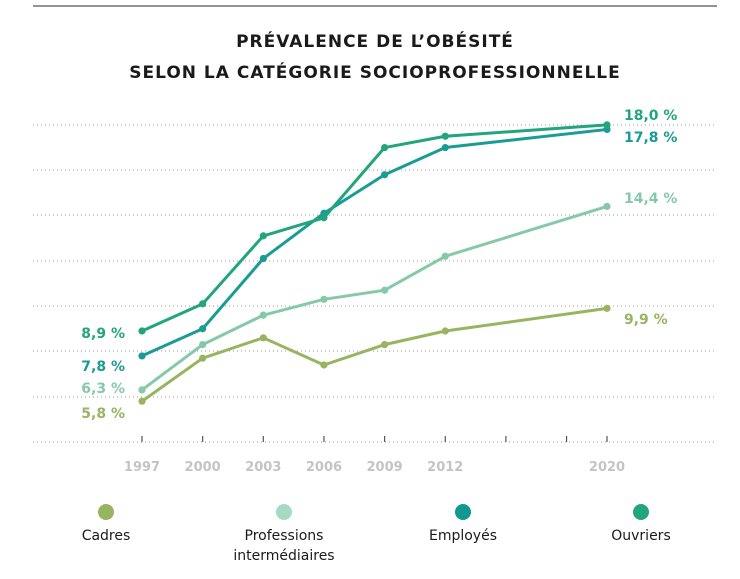 The width and height of the screenshot is (740, 579). What do you see at coordinates (463, 524) in the screenshot?
I see `legend-item: Employés` at bounding box center [463, 524].